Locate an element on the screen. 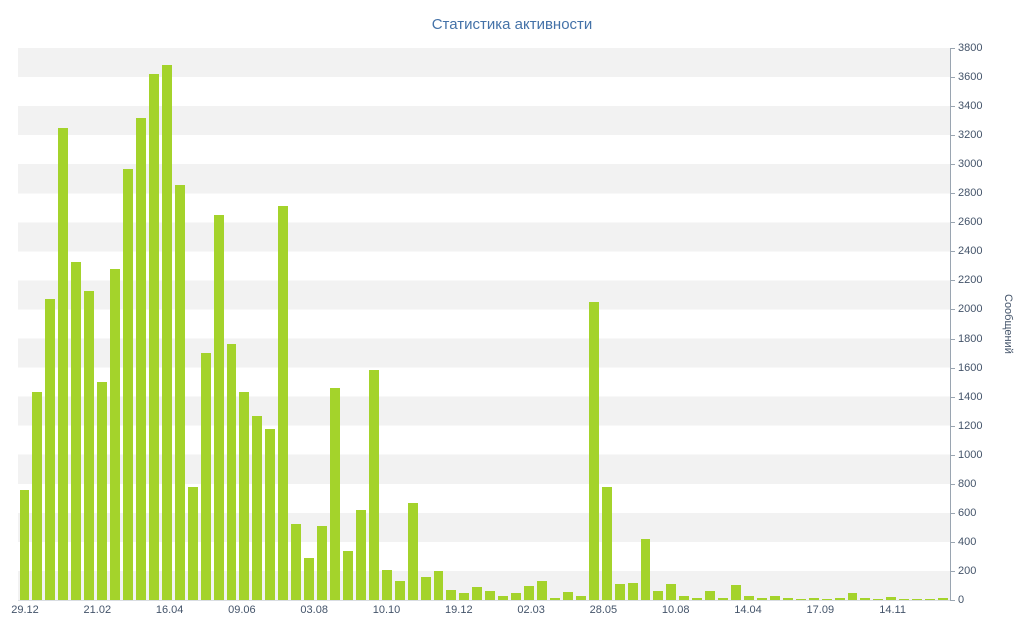  y-axis-label: 1200 is located at coordinates (970, 425).